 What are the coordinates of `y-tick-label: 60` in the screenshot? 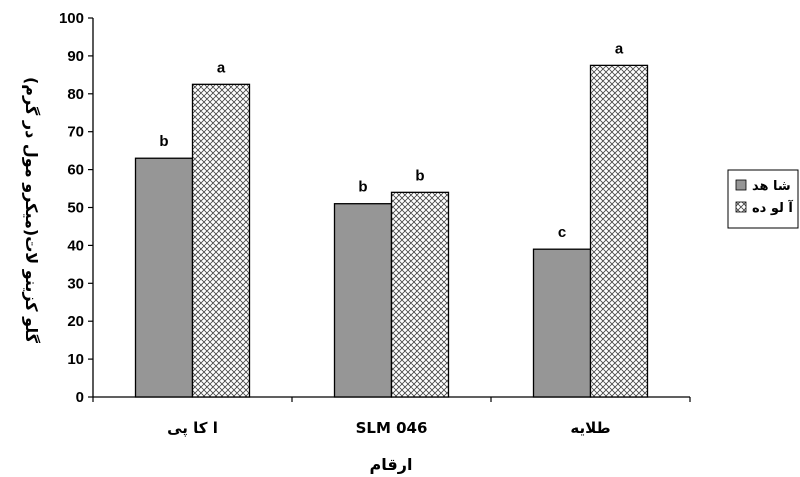 It's located at (75, 170).